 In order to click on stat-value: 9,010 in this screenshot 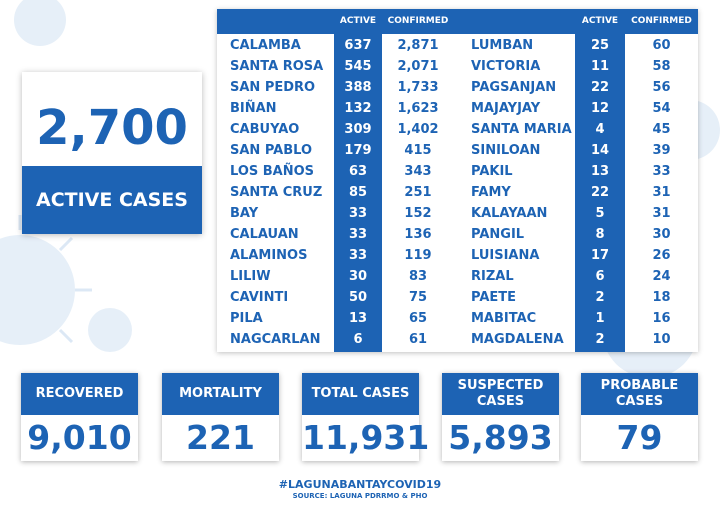, I will do `click(79, 437)`.